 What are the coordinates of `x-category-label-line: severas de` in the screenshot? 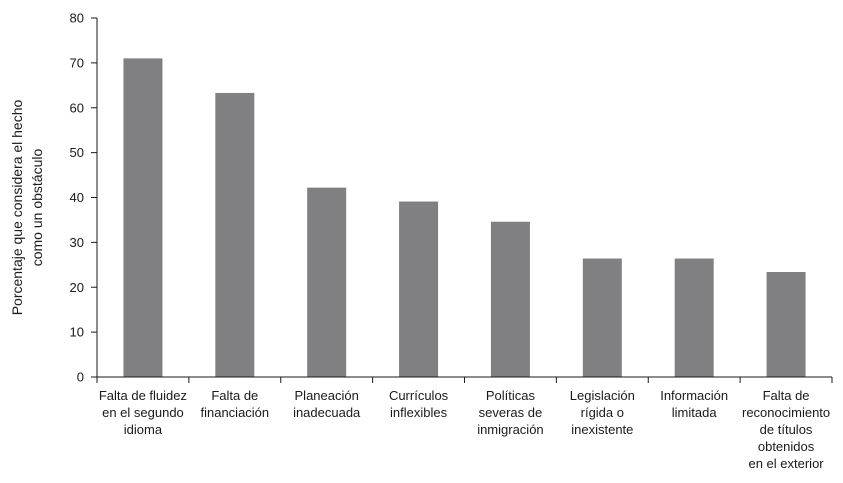 It's located at (511, 412).